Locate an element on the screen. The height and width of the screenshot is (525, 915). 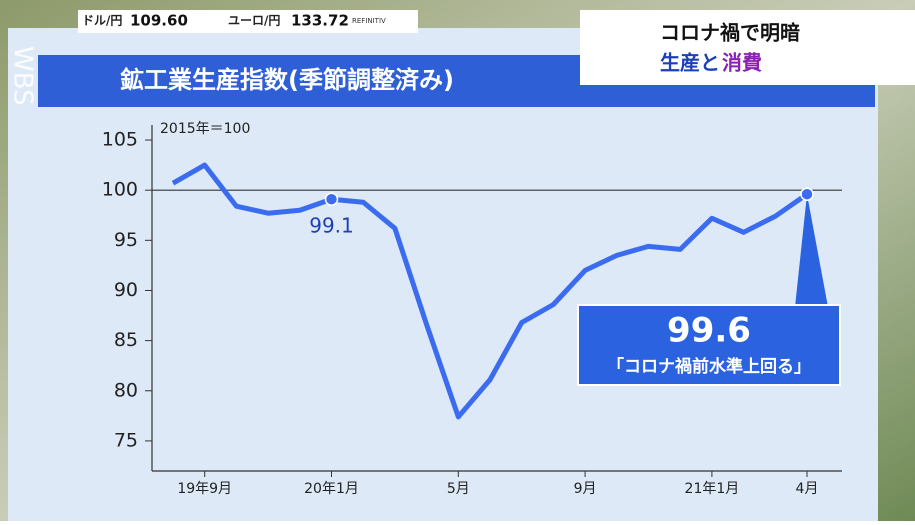
x-tick-label: 21年1月 is located at coordinates (712, 489).